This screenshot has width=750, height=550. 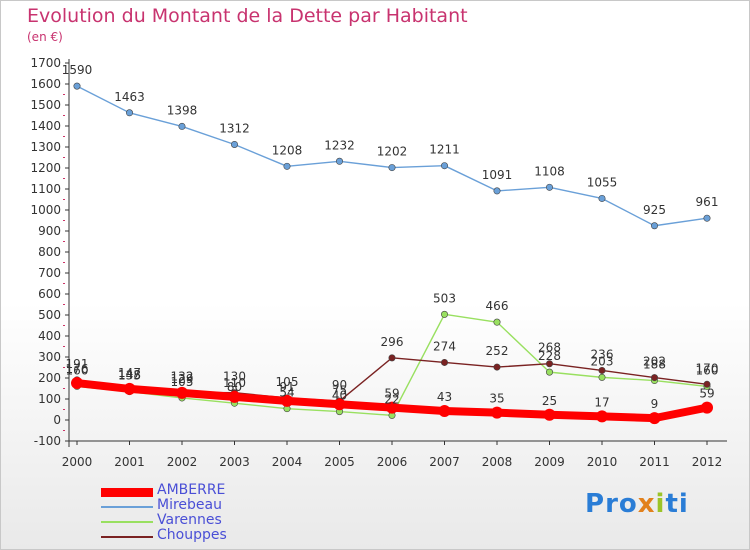 What do you see at coordinates (182, 379) in the screenshot?
I see `data-label-amberre: 129` at bounding box center [182, 379].